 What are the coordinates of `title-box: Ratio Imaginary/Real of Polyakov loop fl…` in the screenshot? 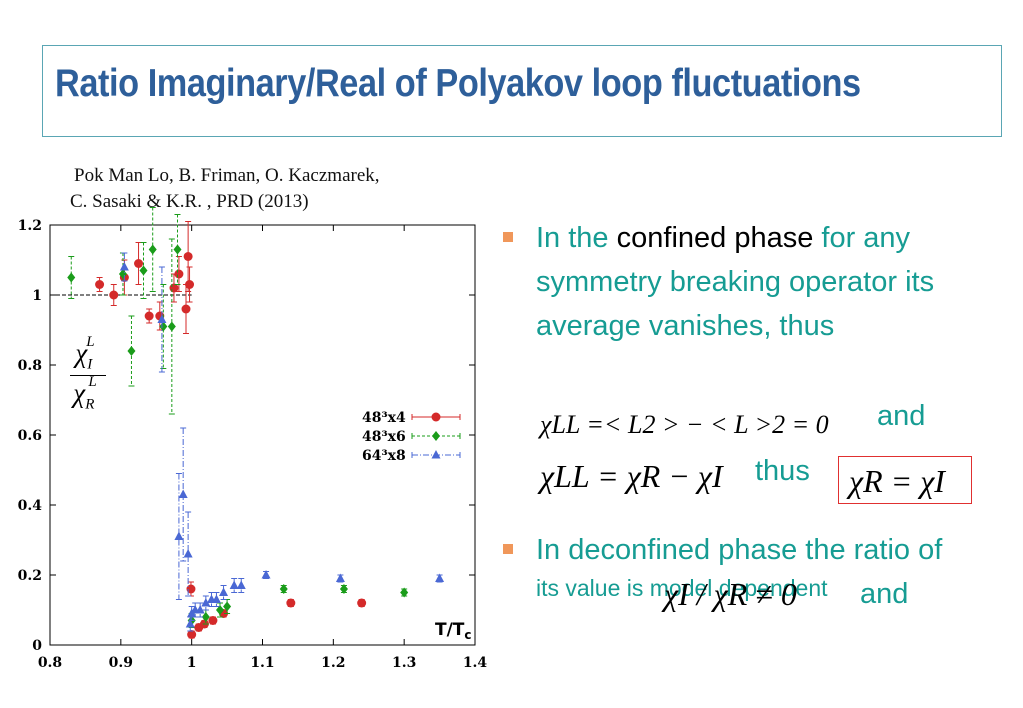 It's located at (522, 91).